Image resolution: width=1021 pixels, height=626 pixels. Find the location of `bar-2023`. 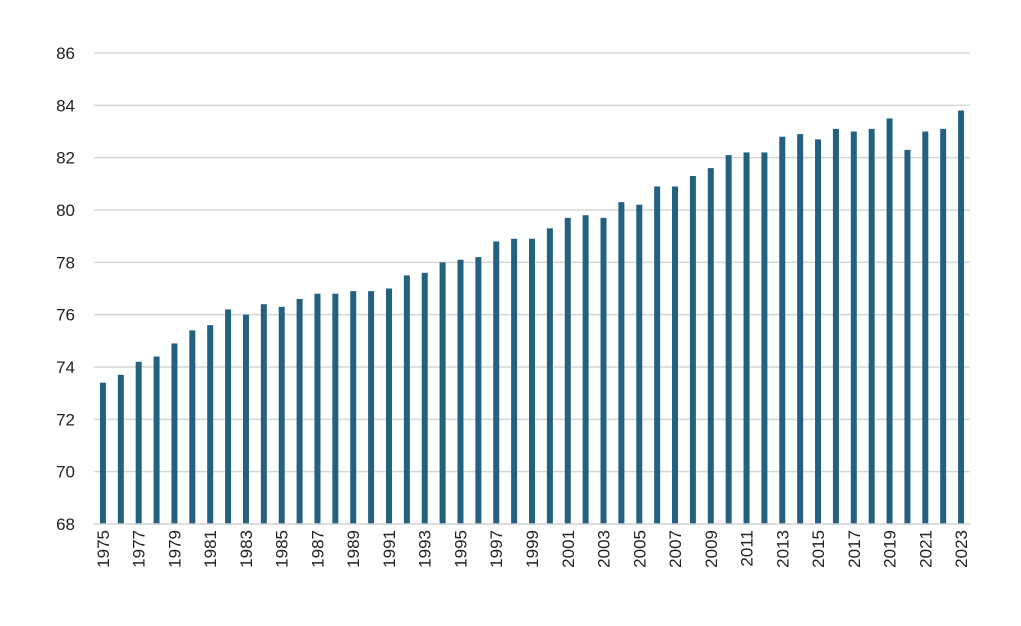

bar-2023 is located at coordinates (961, 317).